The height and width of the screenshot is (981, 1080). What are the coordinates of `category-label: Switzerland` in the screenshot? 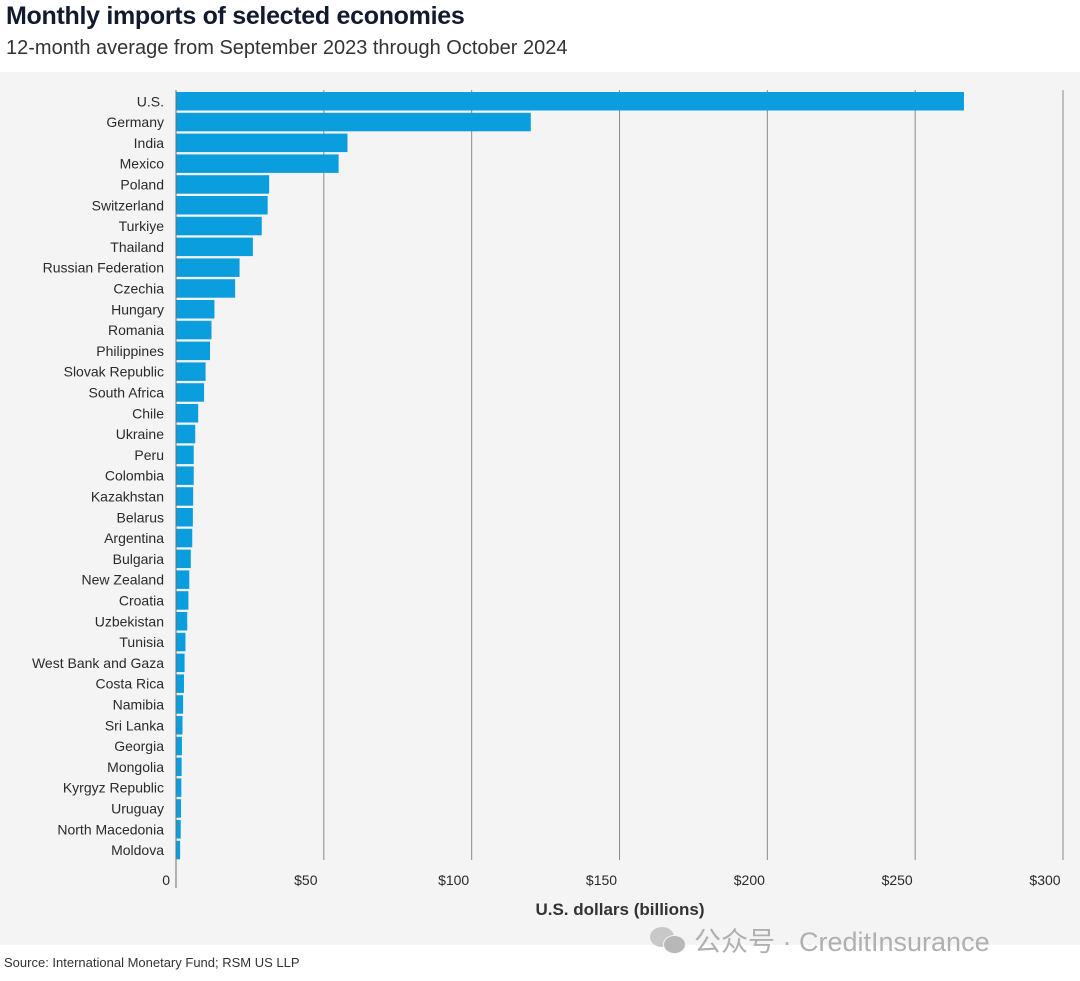 It's located at (128, 205).